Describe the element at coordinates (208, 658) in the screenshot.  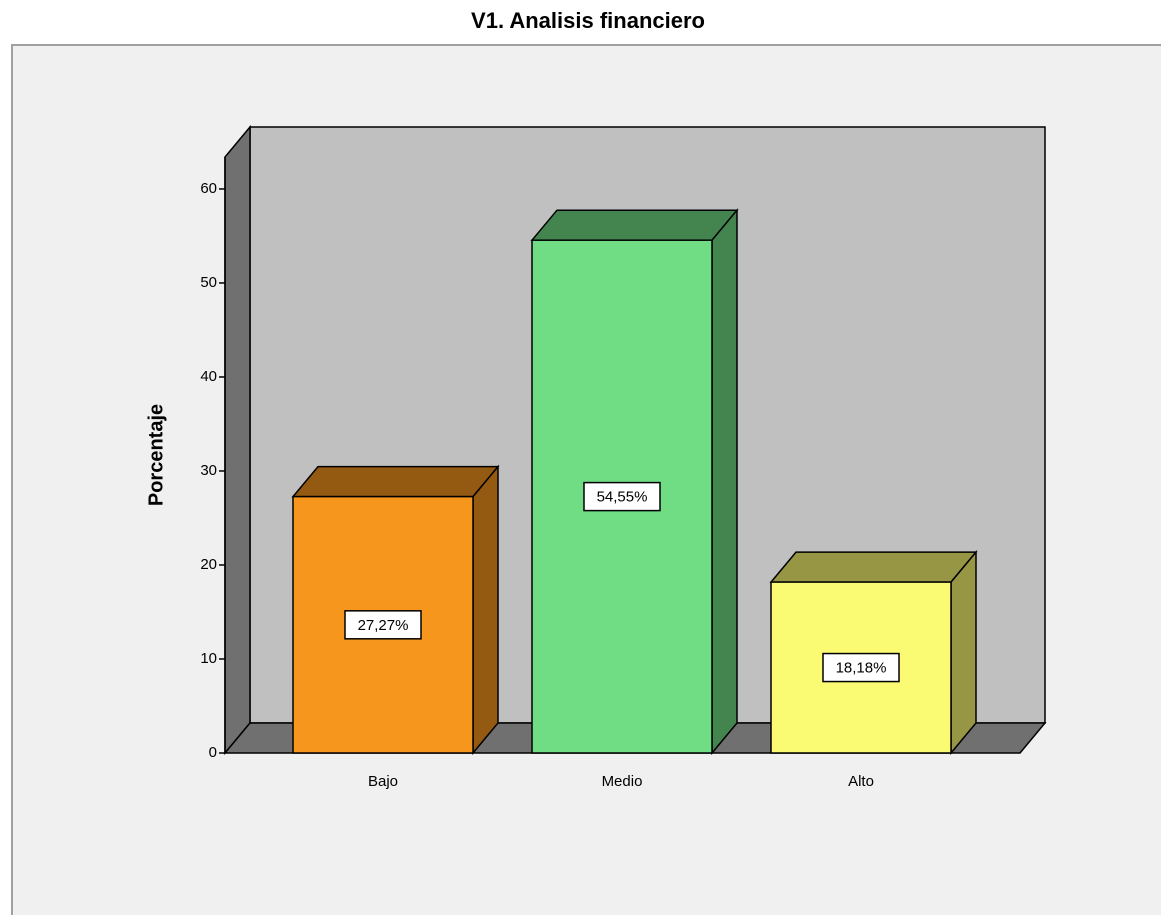
I see `y-tick-label: 10` at that location.